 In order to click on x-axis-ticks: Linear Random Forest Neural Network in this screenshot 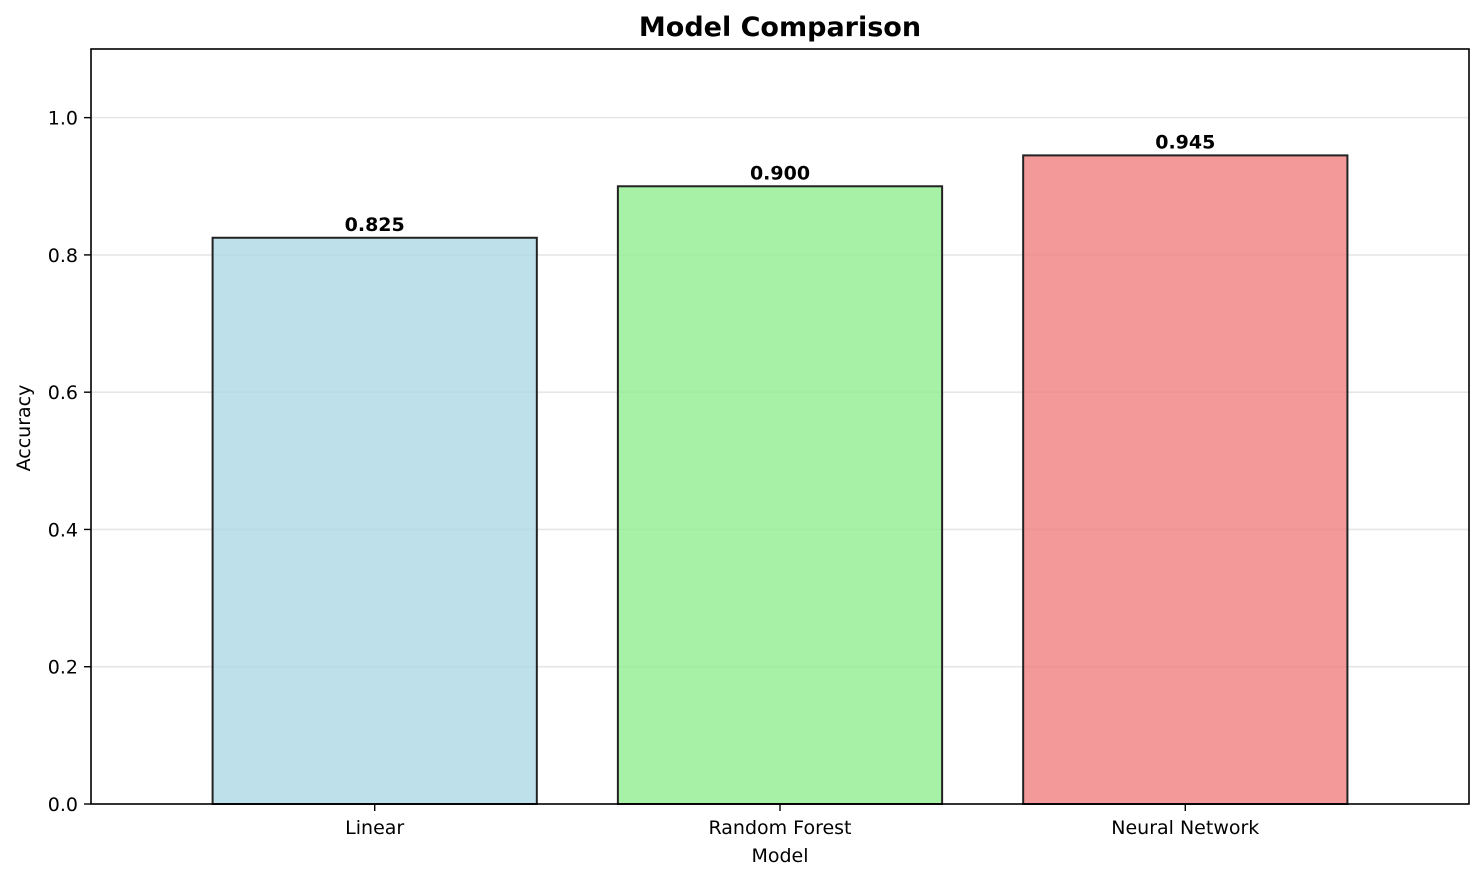, I will do `click(802, 821)`.